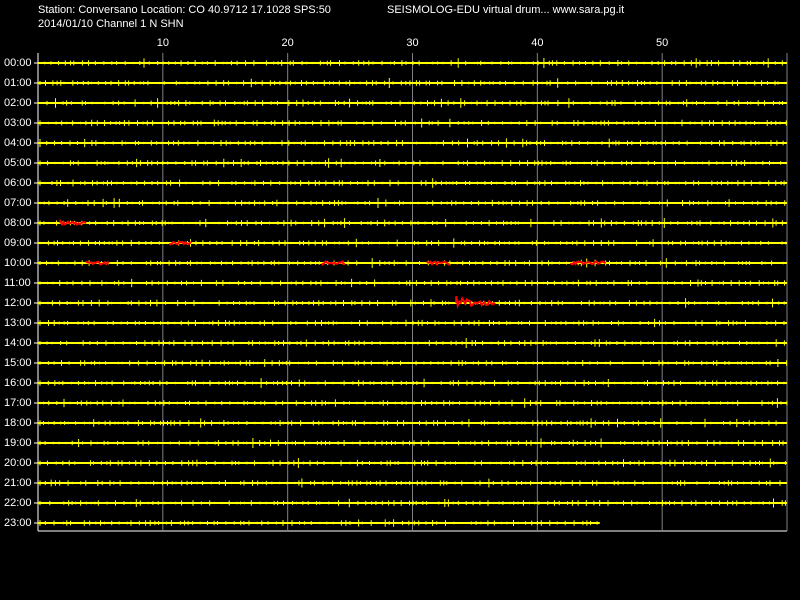  I want to click on row-label: 08:00, so click(18, 223).